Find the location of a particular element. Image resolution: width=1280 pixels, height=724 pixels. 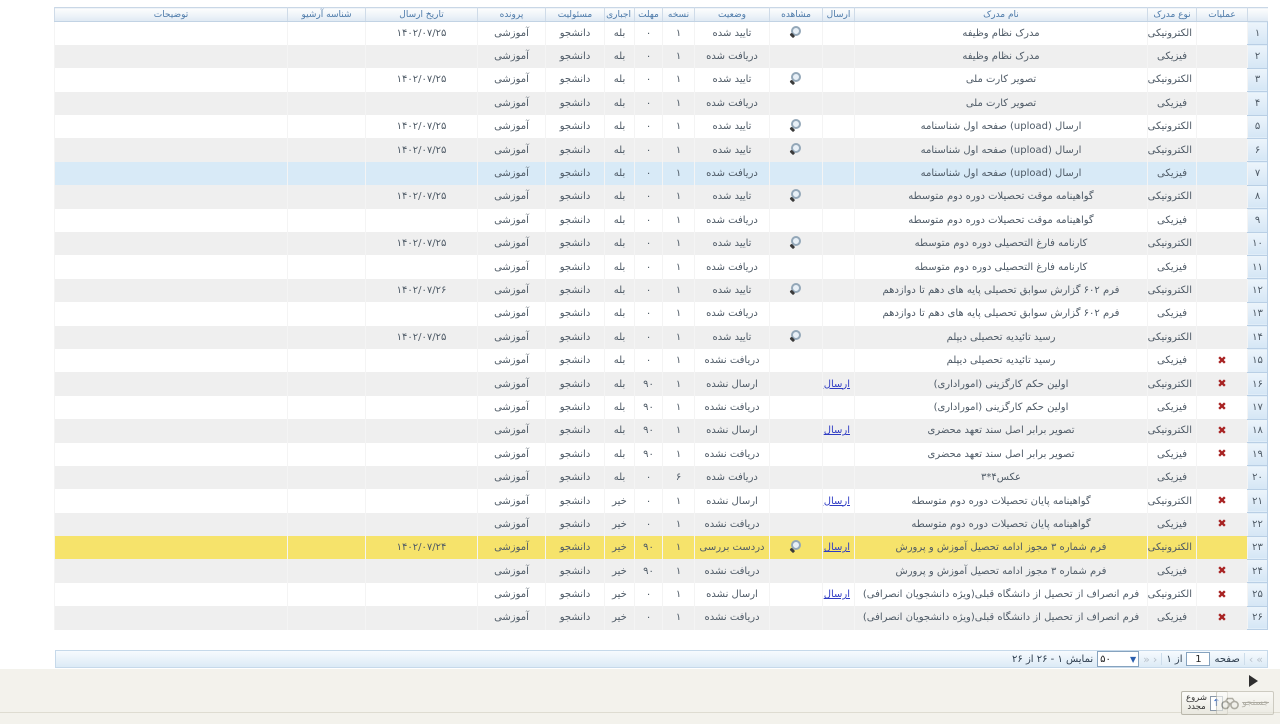

document-type-cell: الکترونیکی is located at coordinates (1172, 290).